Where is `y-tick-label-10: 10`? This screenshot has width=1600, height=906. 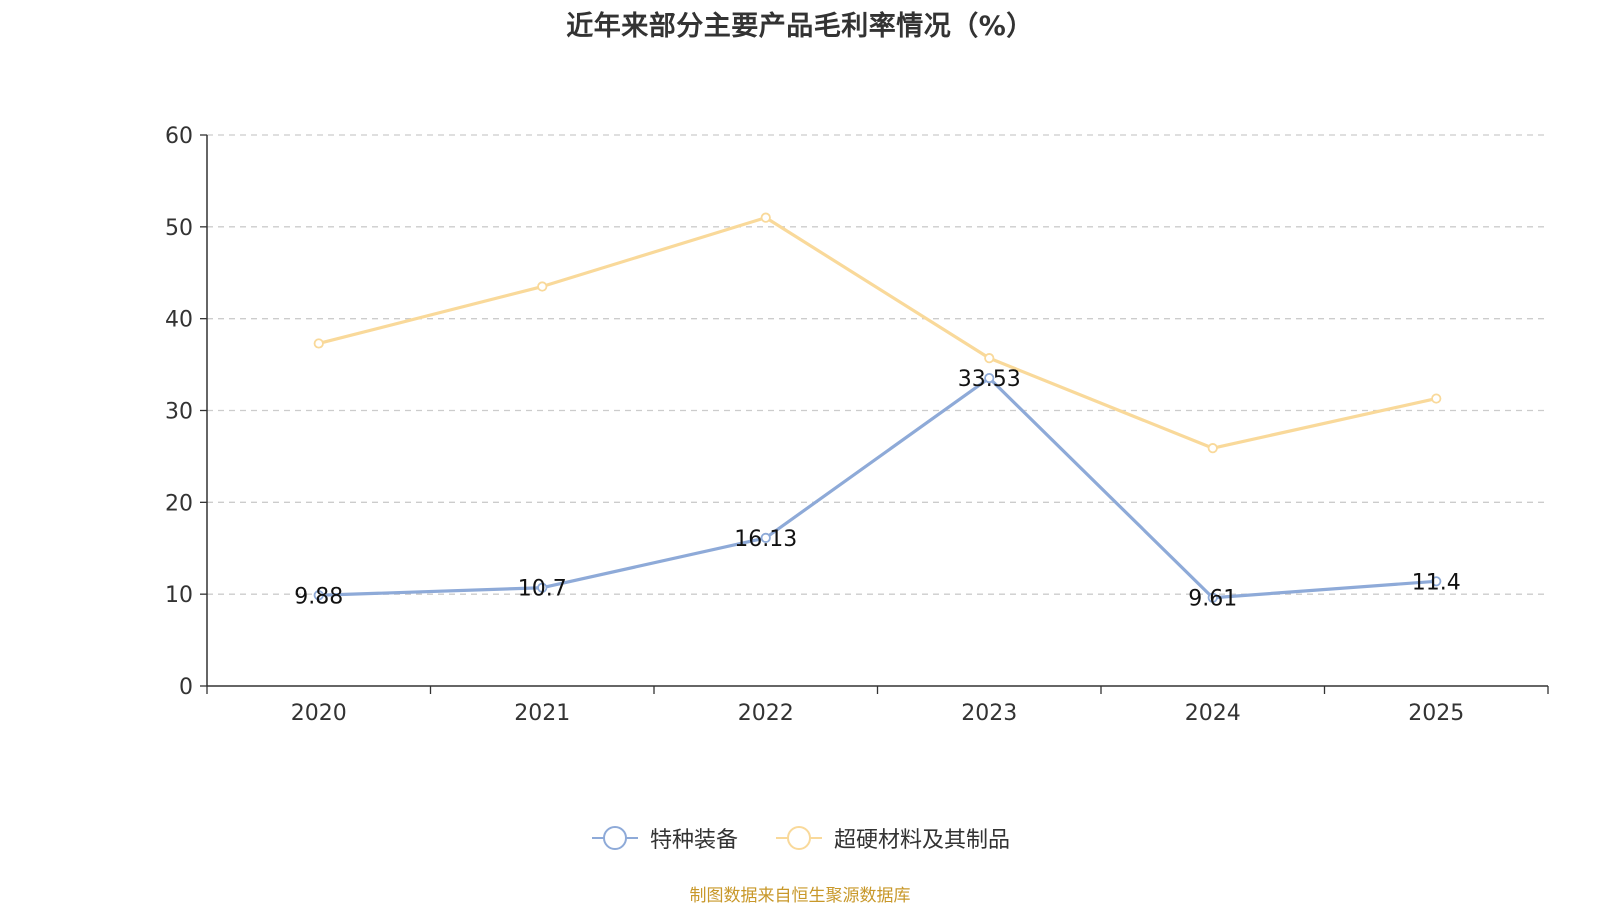
y-tick-label-10: 10 is located at coordinates (179, 595).